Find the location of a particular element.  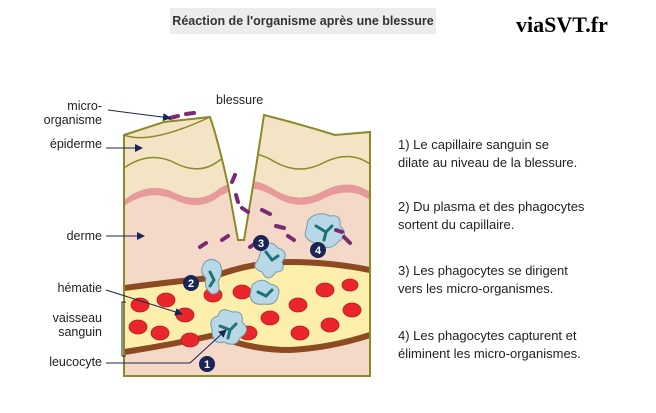

marker-2: 2 is located at coordinates (191, 283).